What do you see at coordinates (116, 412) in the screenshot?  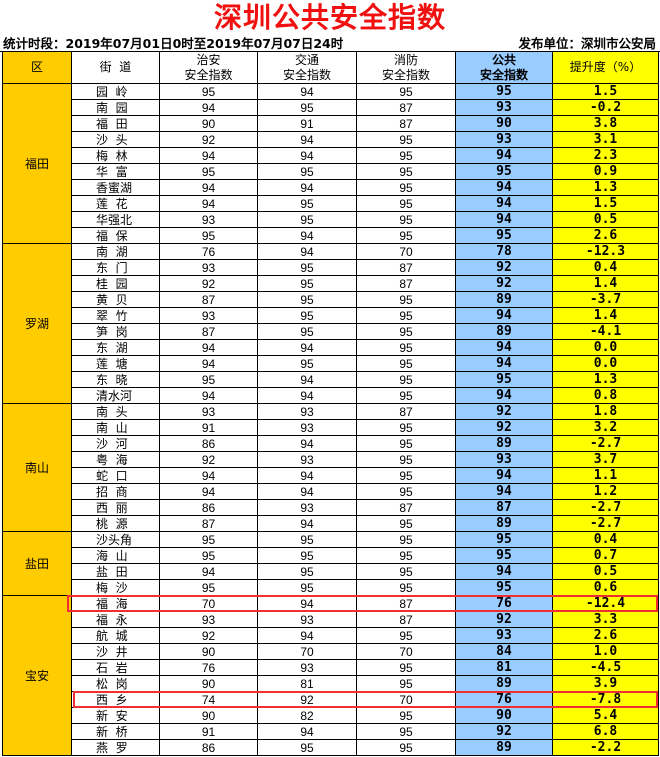 I see `street-cell: 南 头` at bounding box center [116, 412].